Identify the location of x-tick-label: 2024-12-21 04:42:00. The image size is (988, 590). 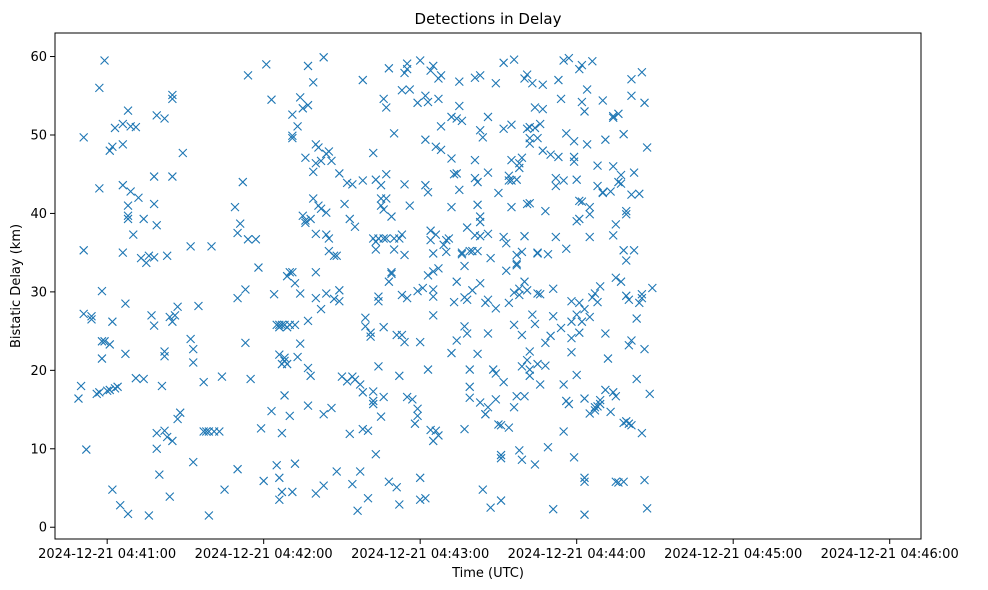
(264, 554).